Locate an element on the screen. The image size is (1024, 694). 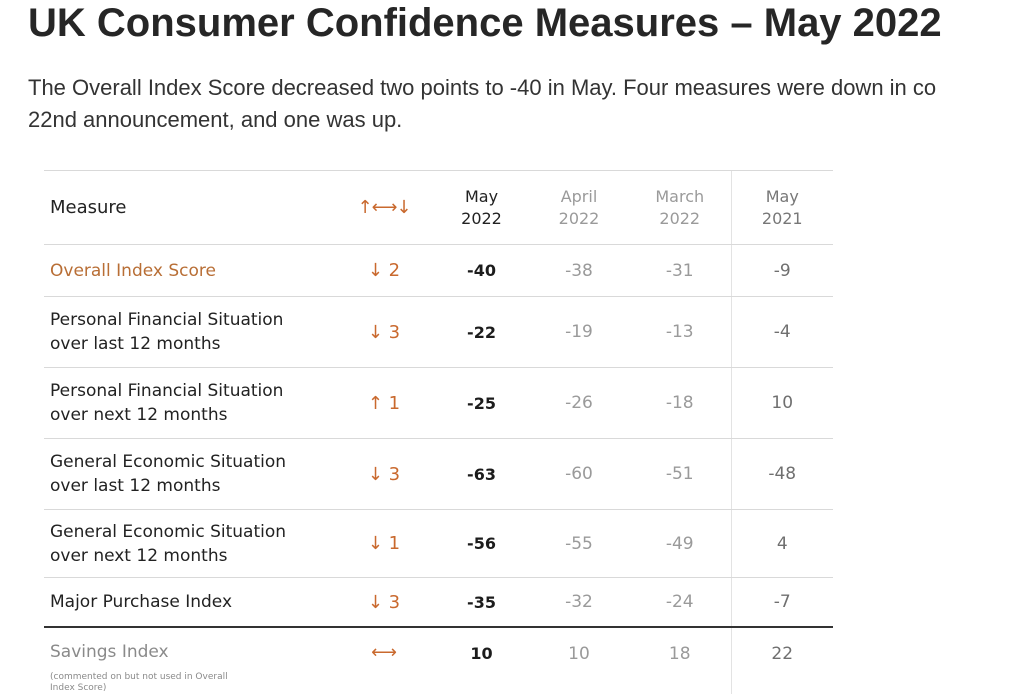
value-march-2022: -51 is located at coordinates (680, 474).